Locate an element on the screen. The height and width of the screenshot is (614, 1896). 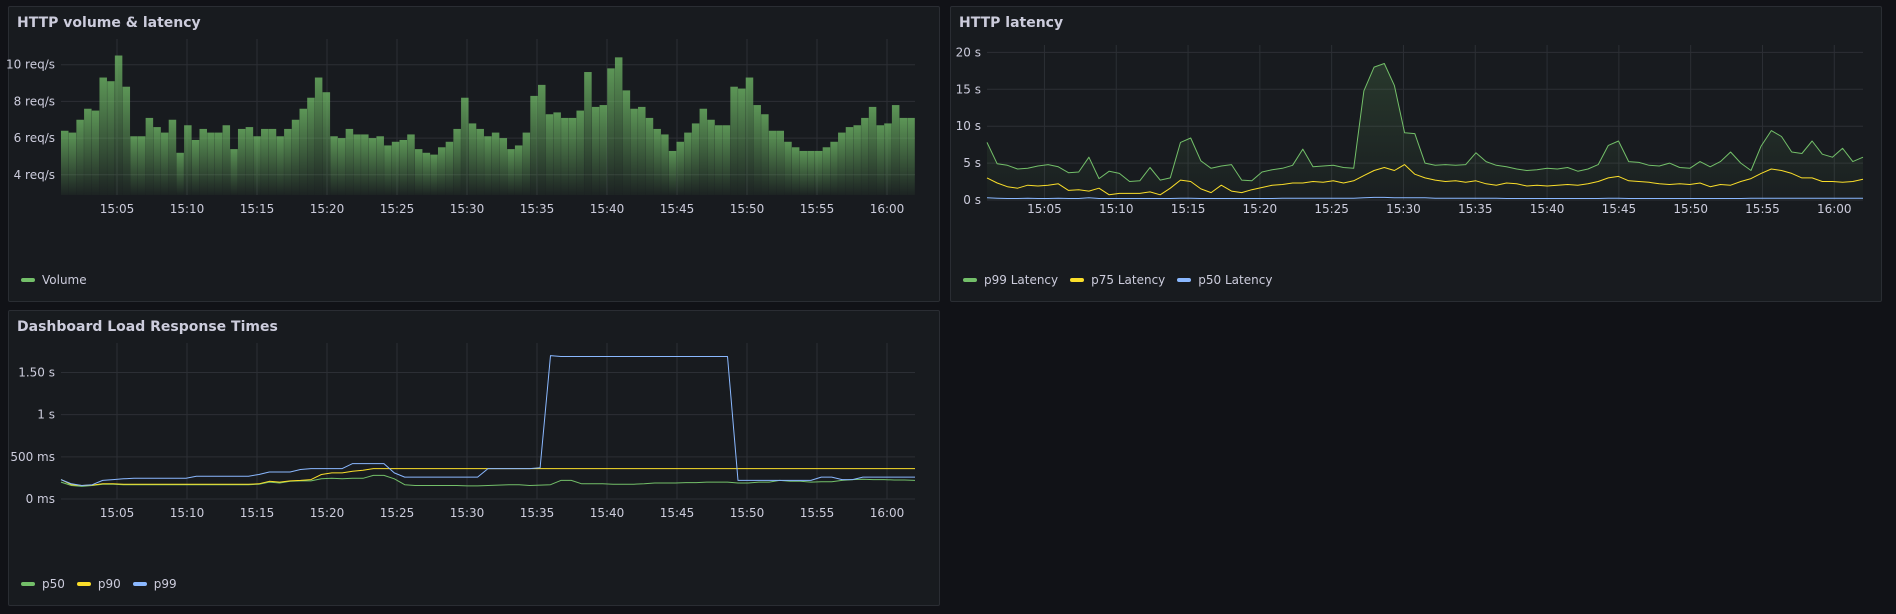
legend-item-p50: p50 is located at coordinates (43, 584).